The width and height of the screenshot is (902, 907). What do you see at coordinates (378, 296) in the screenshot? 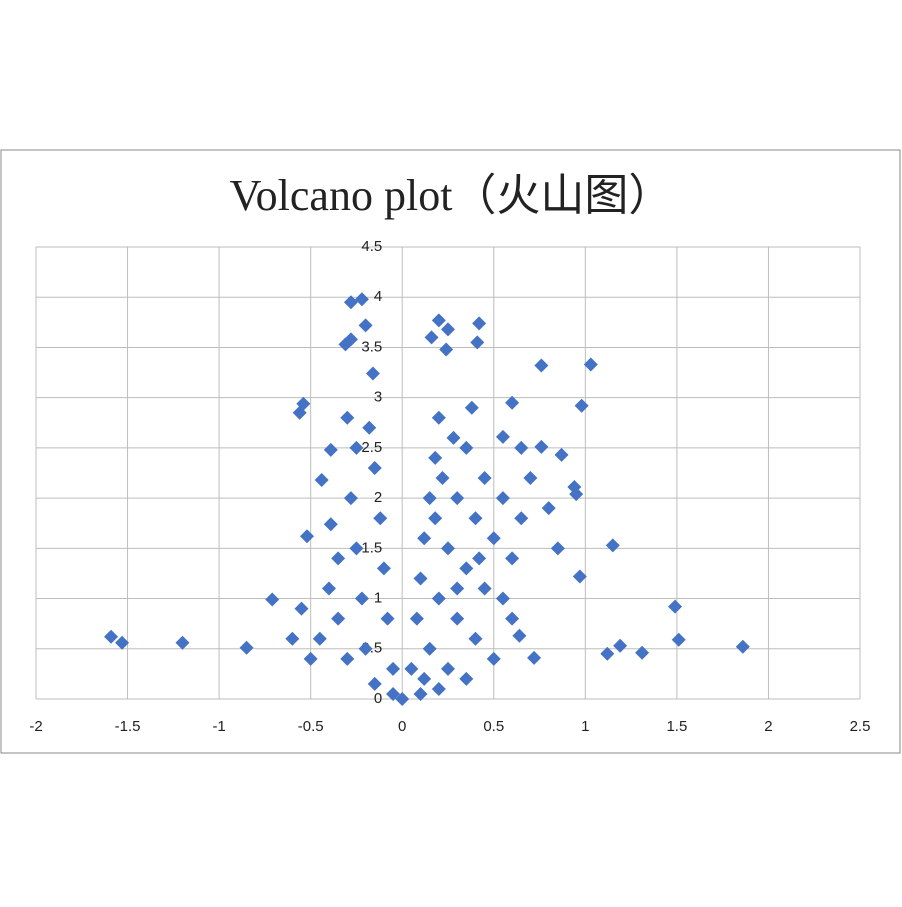
I see `y-tick-label: 4` at bounding box center [378, 296].